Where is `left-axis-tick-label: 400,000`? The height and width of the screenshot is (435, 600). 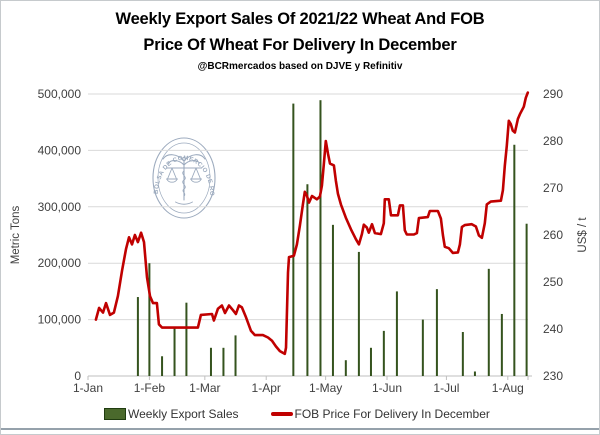 left-axis-tick-label: 400,000 is located at coordinates (60, 150).